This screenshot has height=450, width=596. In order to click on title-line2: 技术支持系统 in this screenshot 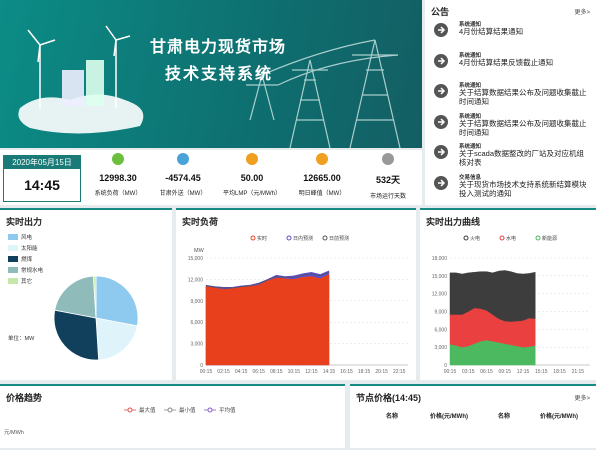, I will do `click(219, 73)`.